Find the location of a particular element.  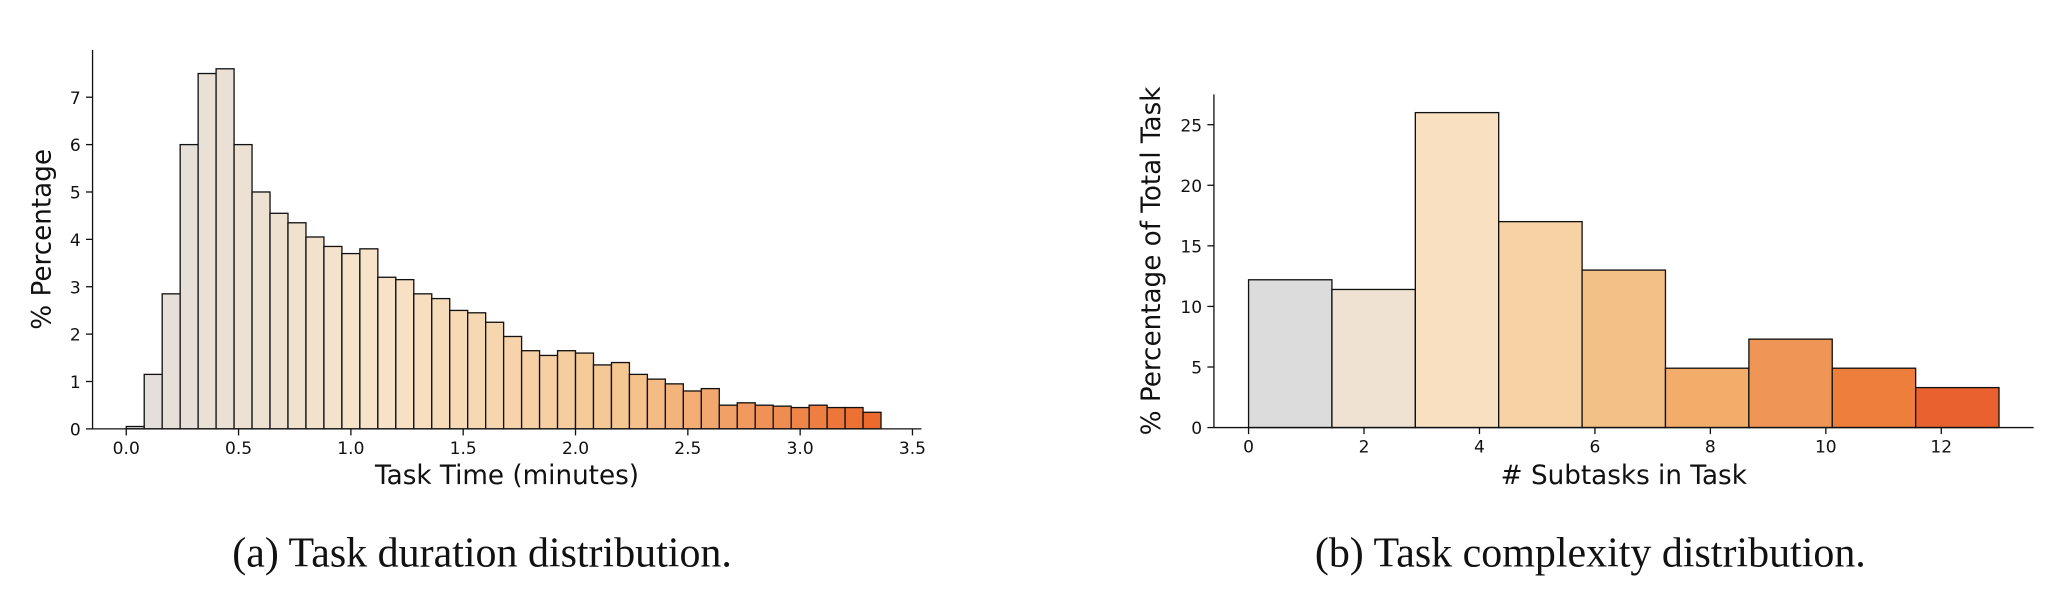

x-tick-label: 0 is located at coordinates (1248, 447).